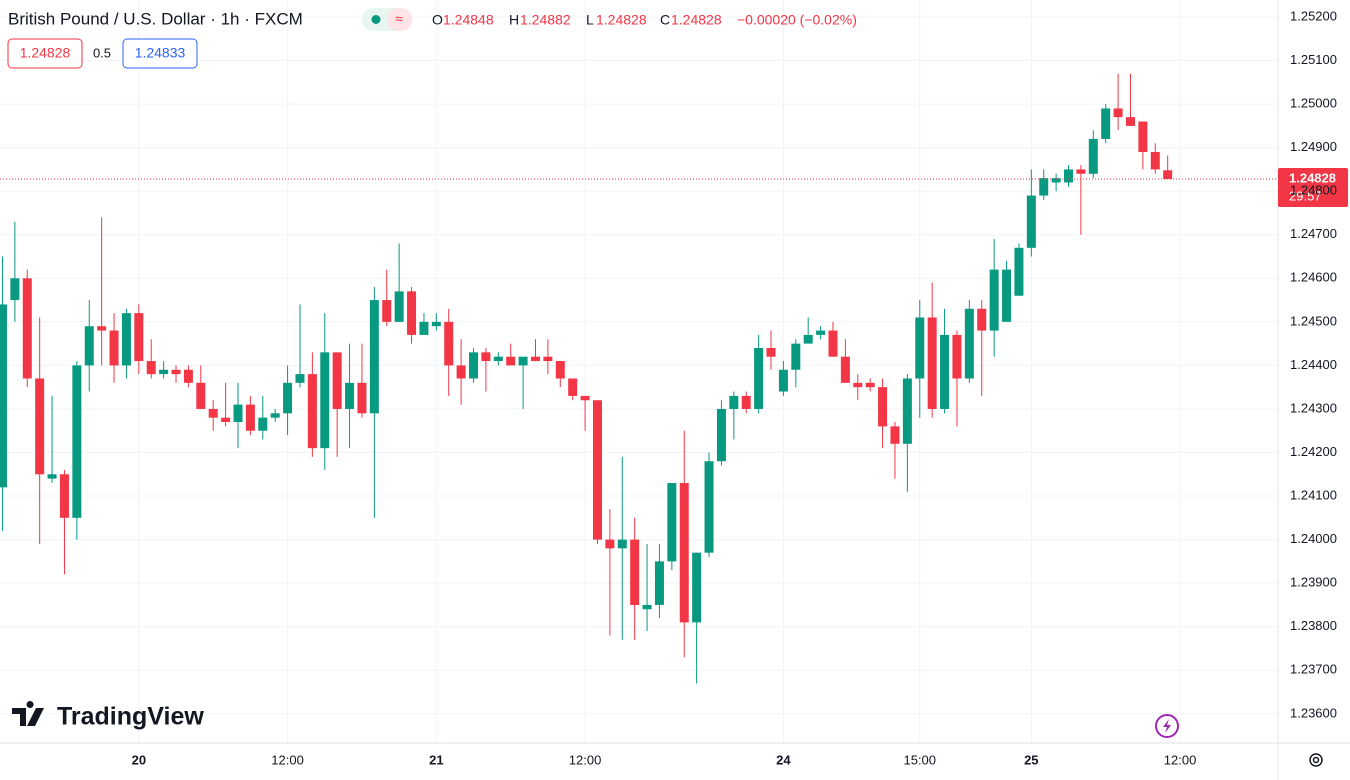 This screenshot has width=1350, height=780. I want to click on y-tick-label: 1.25100, so click(1313, 59).